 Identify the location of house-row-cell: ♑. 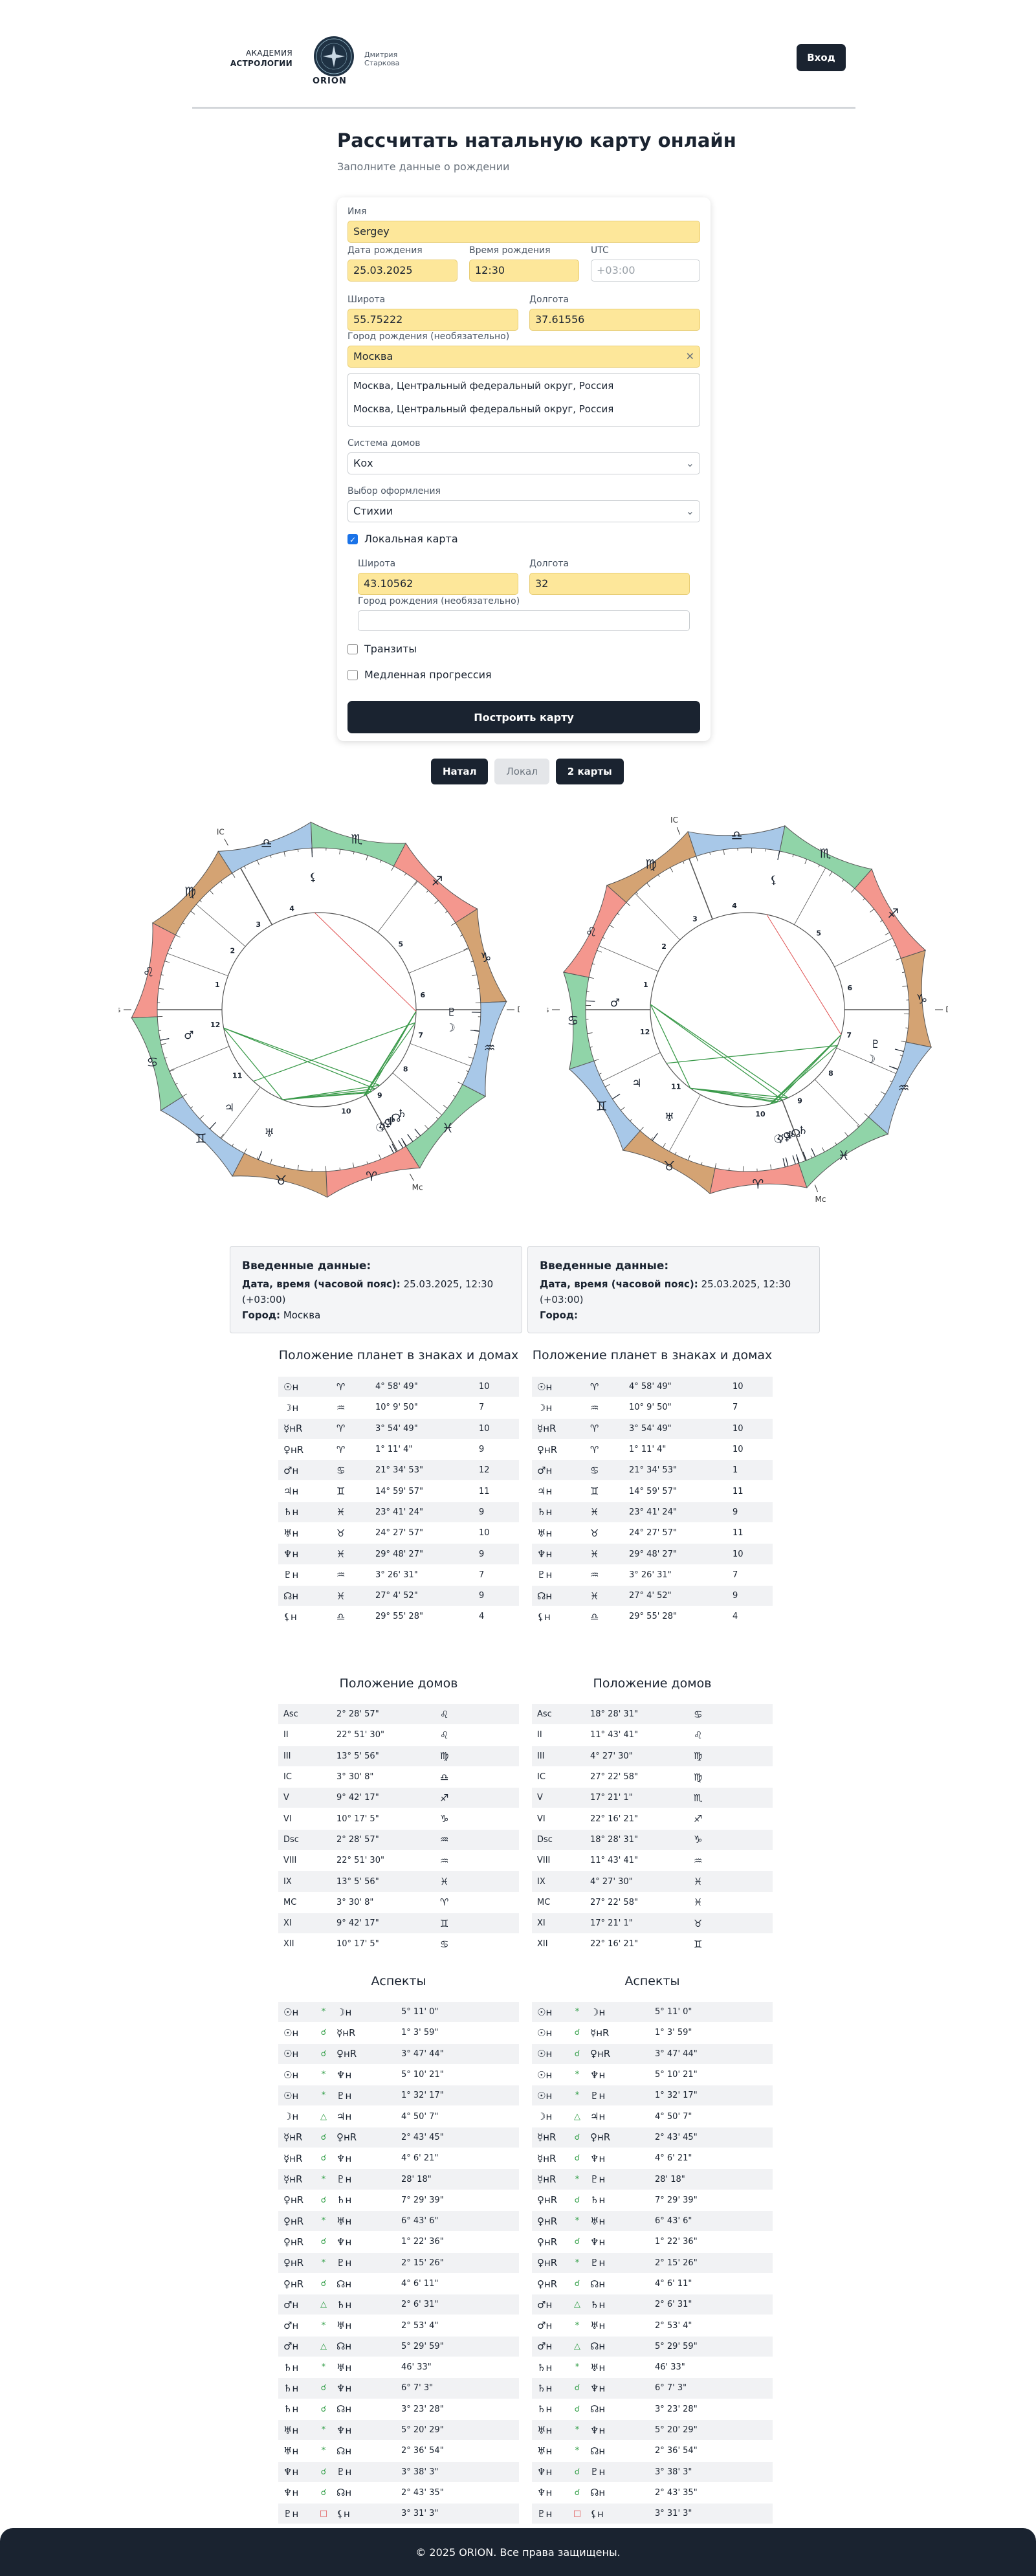
(698, 1840).